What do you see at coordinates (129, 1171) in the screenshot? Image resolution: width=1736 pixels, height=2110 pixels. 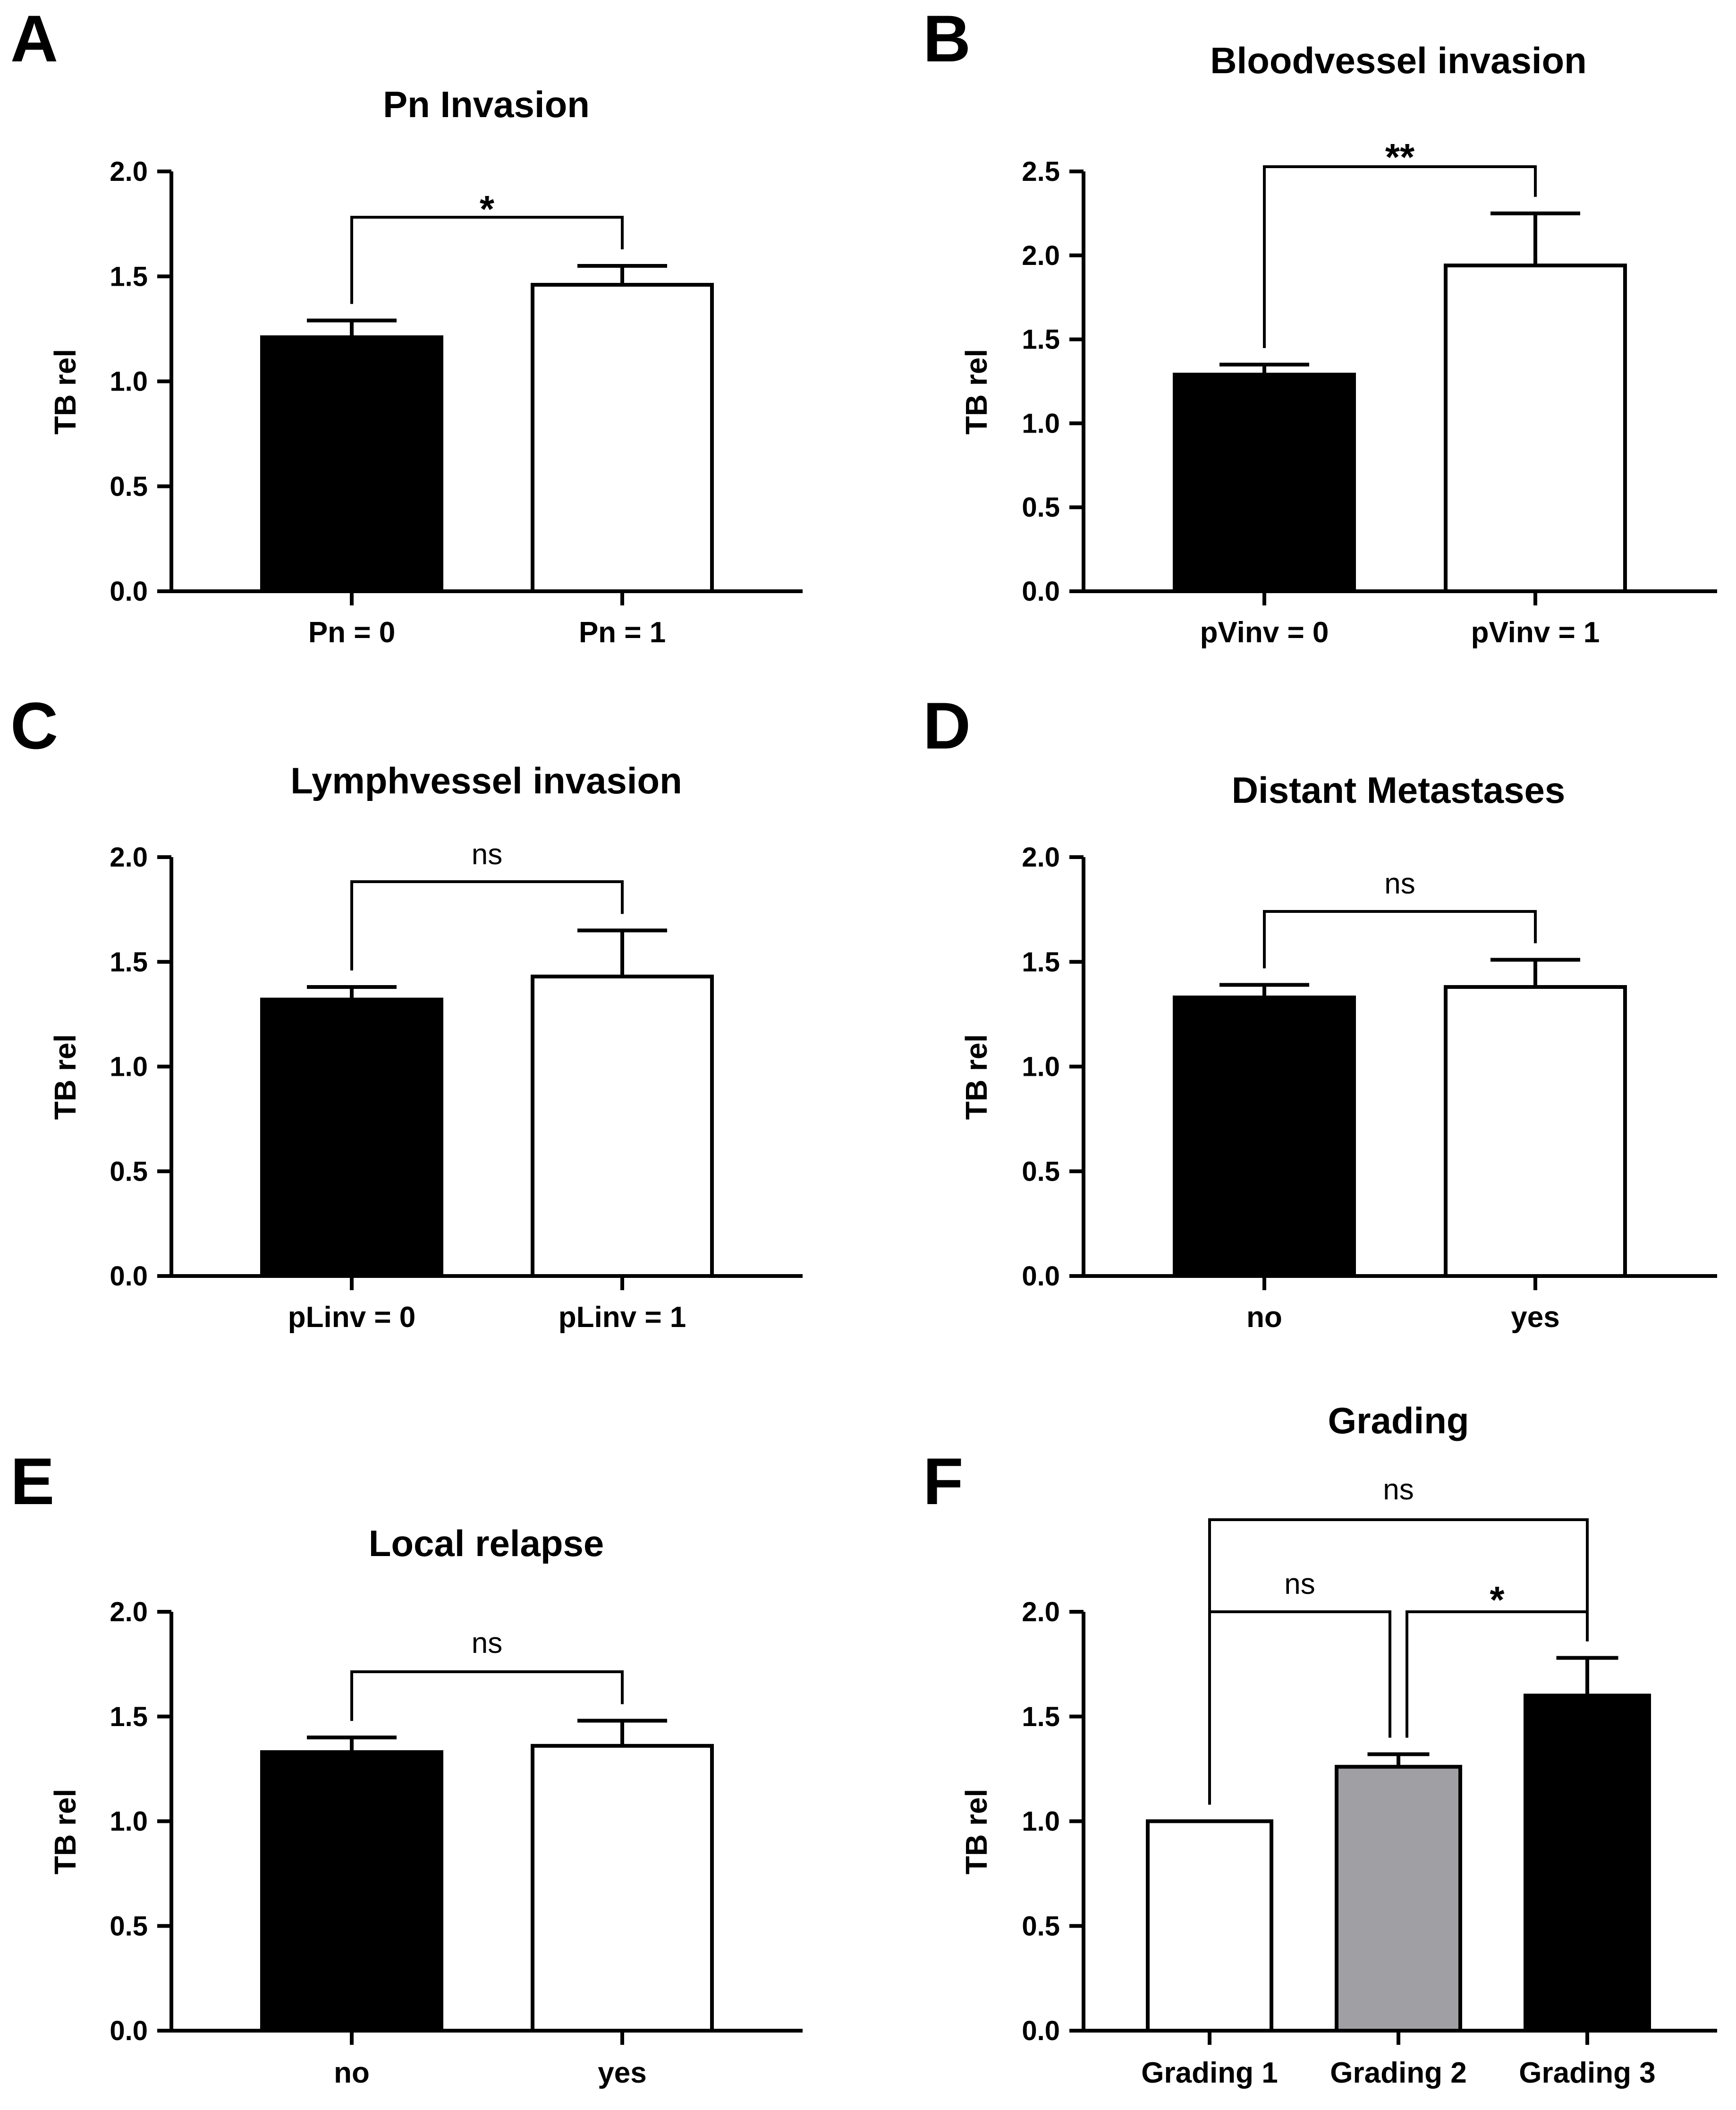 I see `panel-c-y-tick-label: 0.5` at bounding box center [129, 1171].